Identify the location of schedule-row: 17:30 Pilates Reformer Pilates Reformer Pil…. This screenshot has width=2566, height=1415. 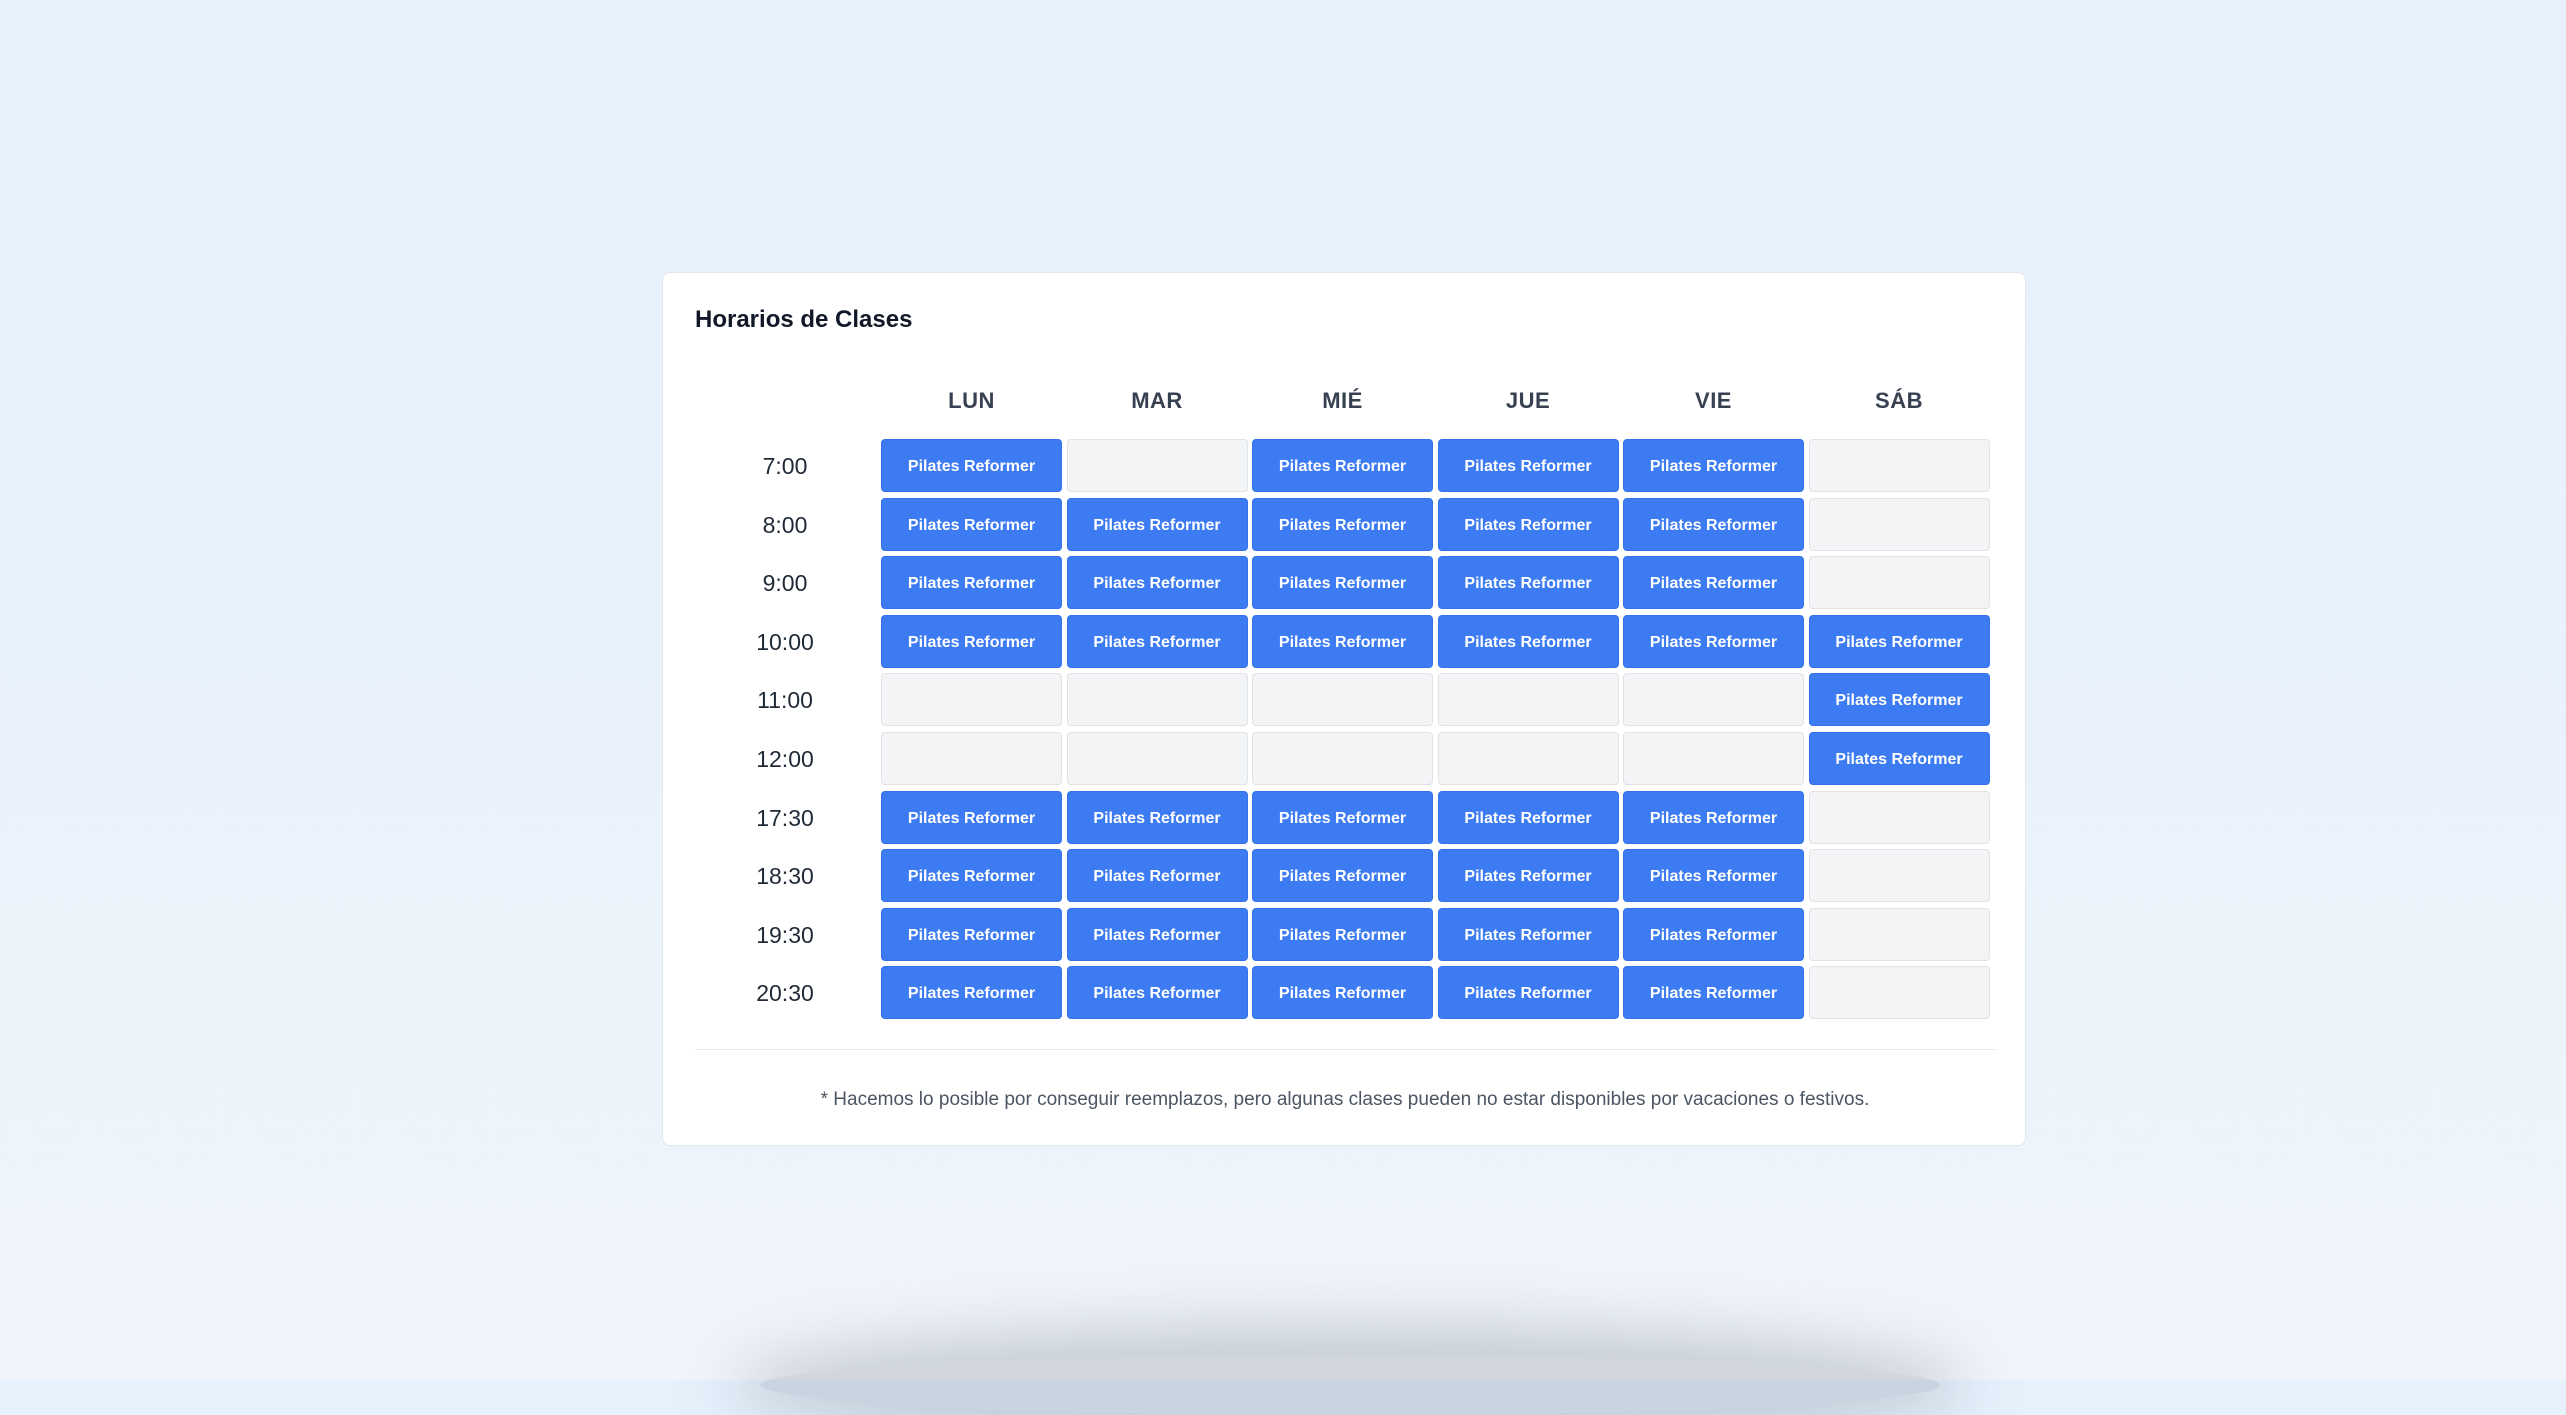
(1345, 820).